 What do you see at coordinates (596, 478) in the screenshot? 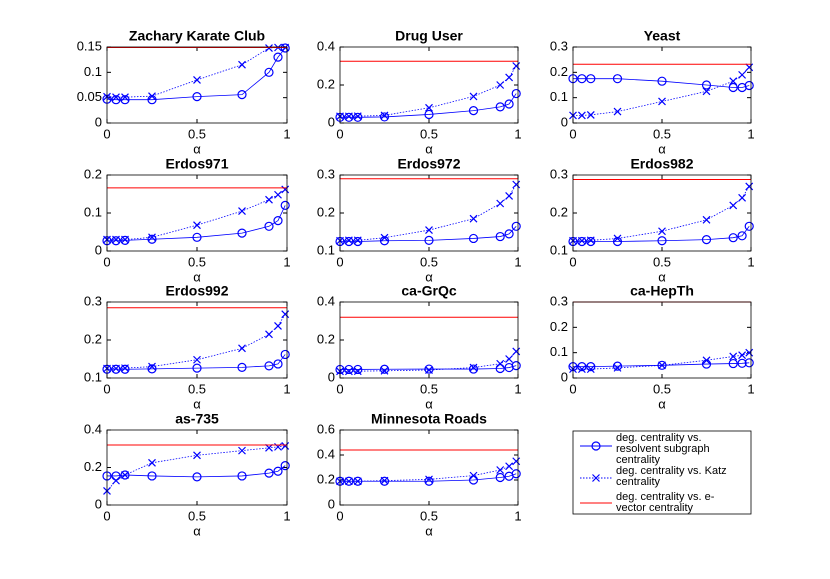
I see `legend-marker` at bounding box center [596, 478].